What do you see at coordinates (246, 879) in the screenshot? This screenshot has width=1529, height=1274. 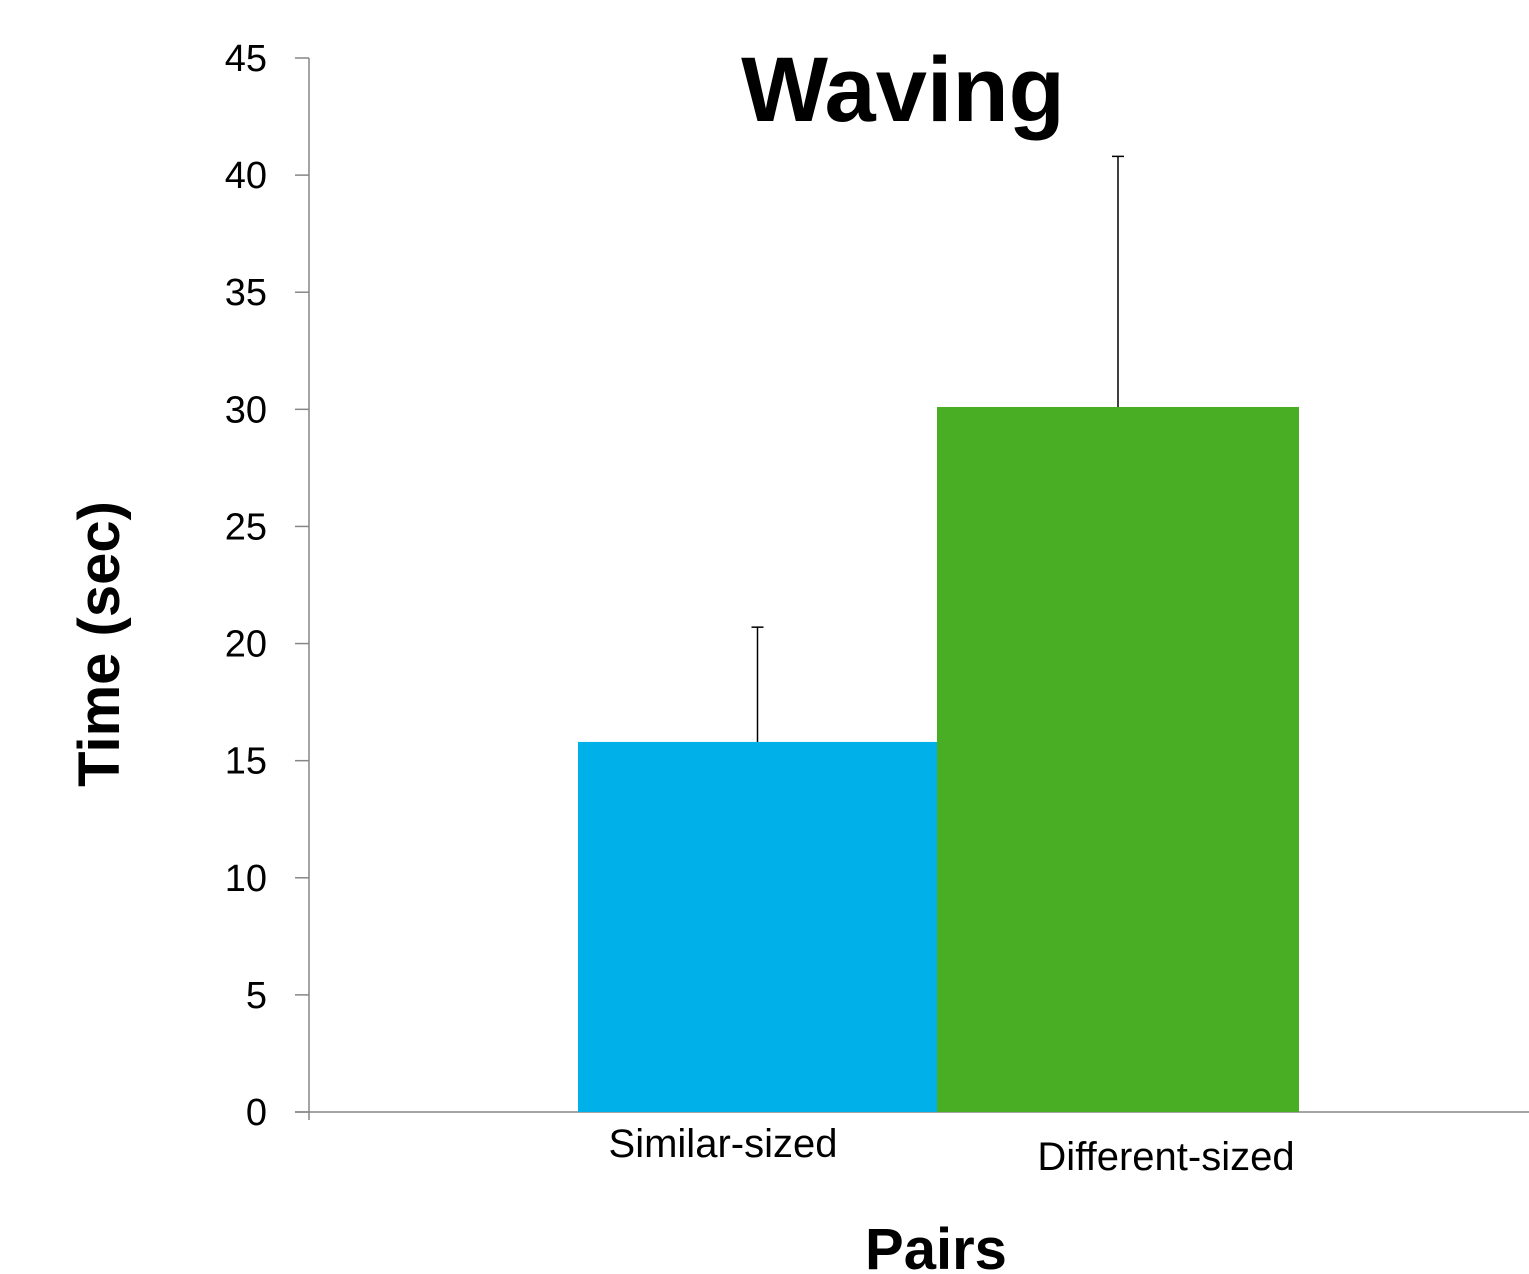 I see `y-tick-label: 10` at bounding box center [246, 879].